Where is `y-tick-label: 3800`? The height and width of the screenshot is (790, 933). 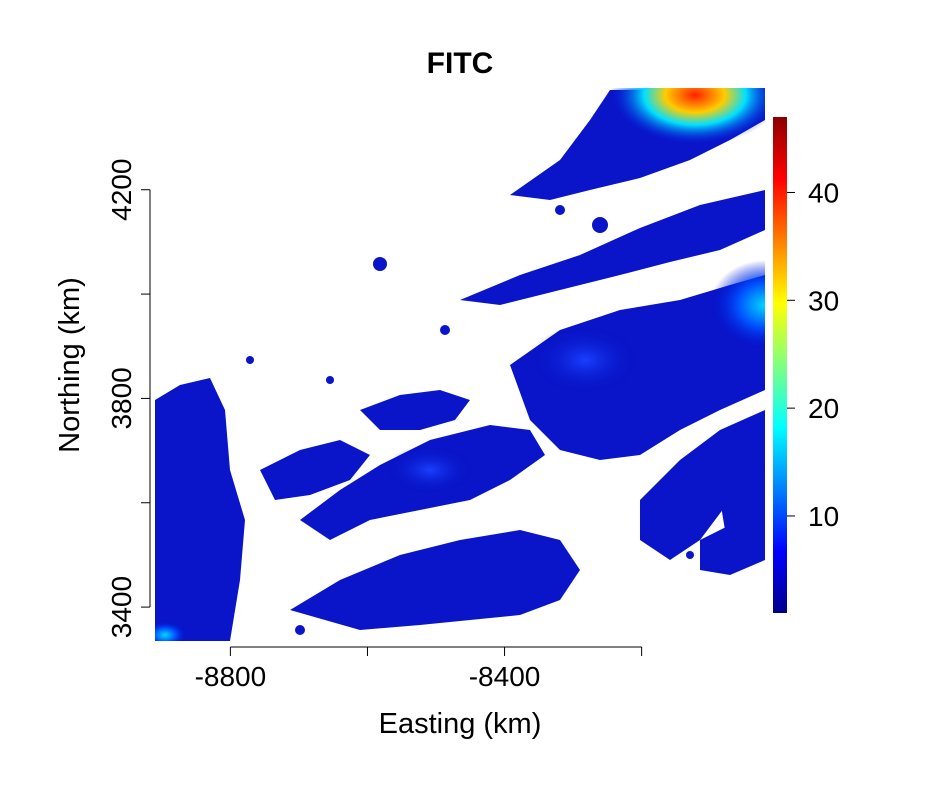 y-tick-label: 3800 is located at coordinates (121, 398).